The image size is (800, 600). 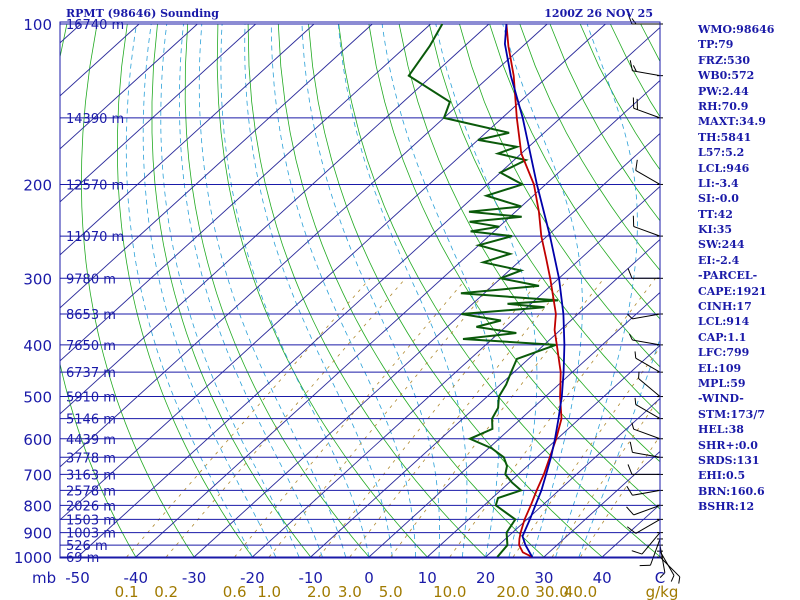 What do you see at coordinates (95, 237) in the screenshot?
I see `height-label: 11070 m` at bounding box center [95, 237].